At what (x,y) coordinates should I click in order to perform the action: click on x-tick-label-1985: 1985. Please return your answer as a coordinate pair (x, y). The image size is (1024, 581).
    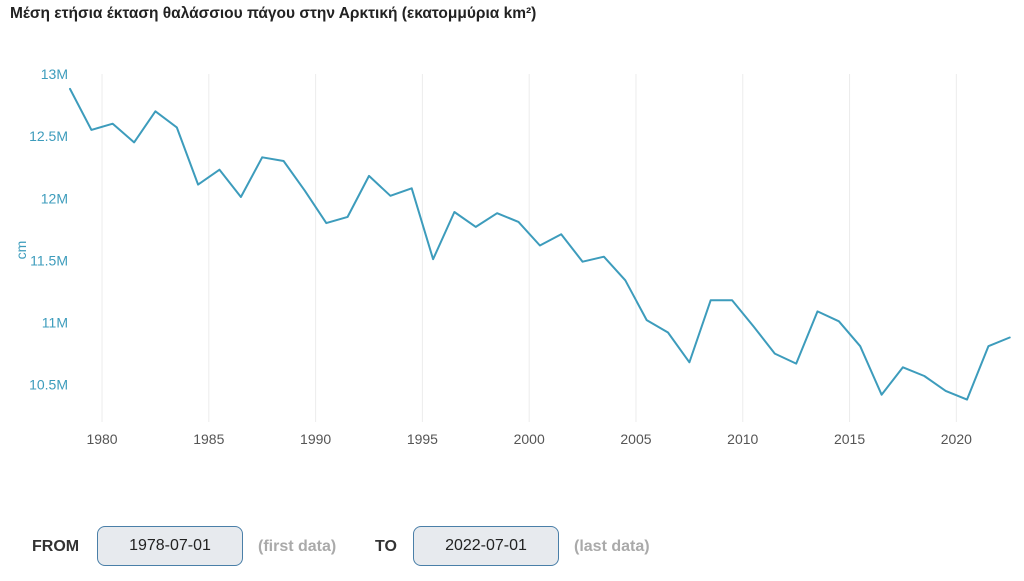
    Looking at the image, I should click on (208, 439).